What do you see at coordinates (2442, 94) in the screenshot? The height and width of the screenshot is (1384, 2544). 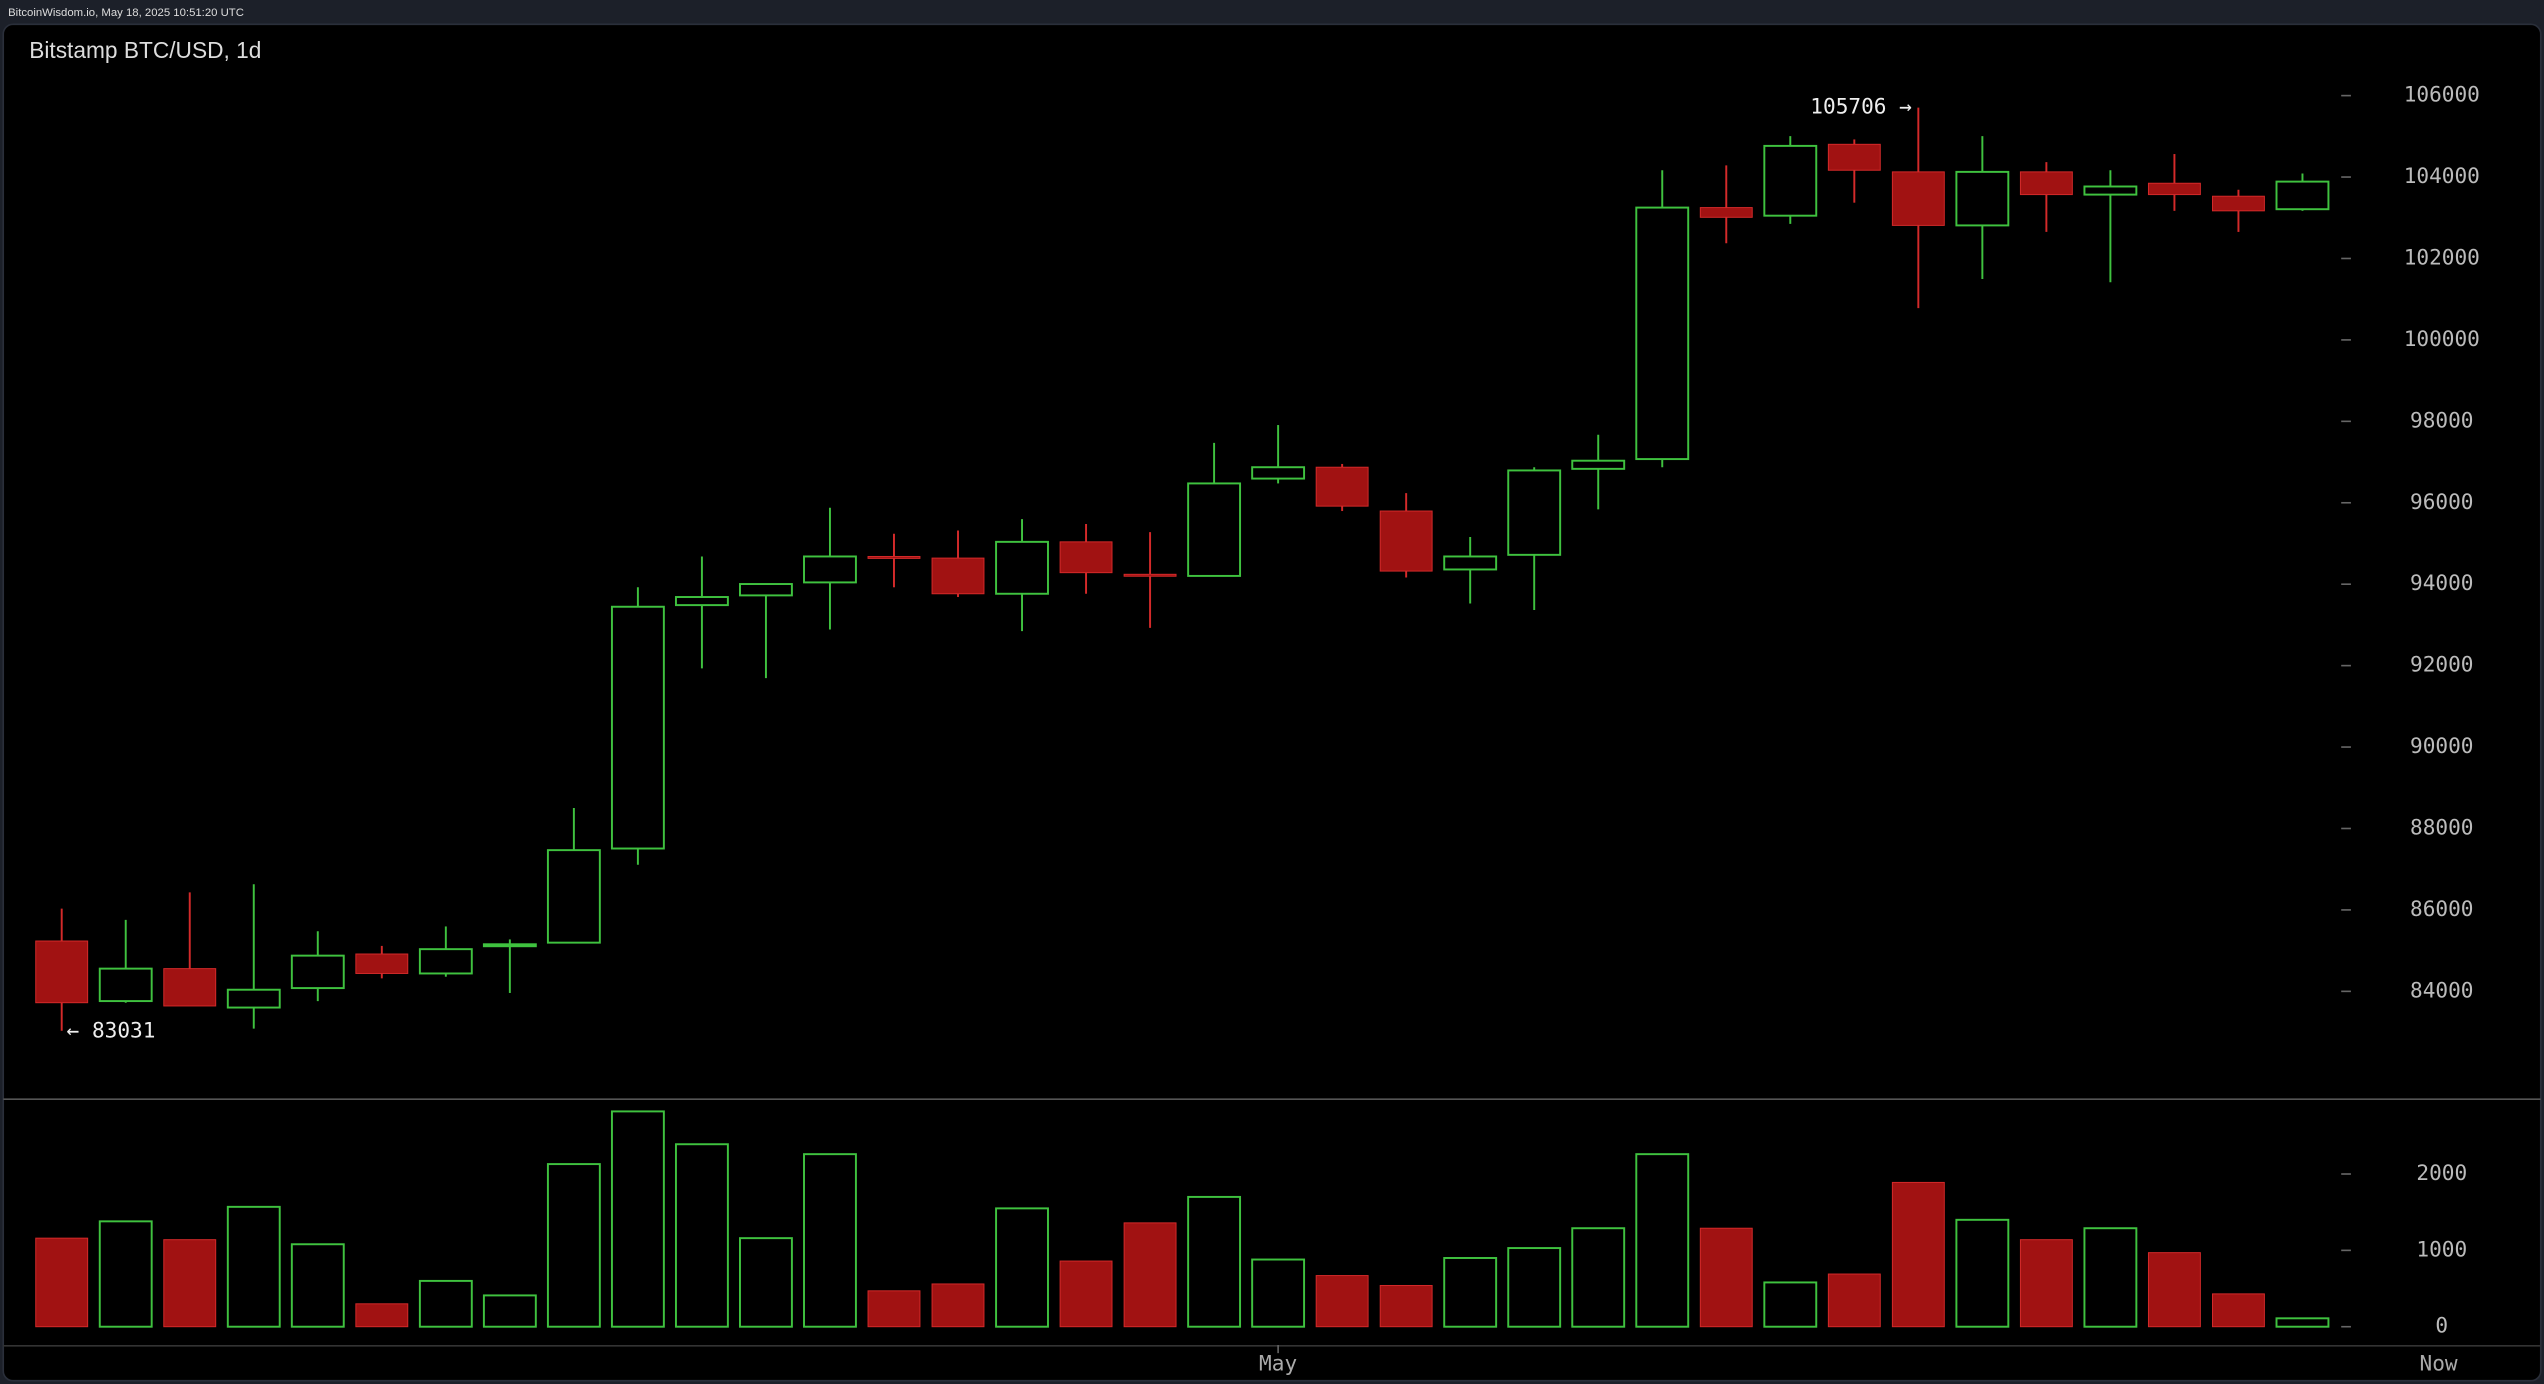 I see `y-tick-label: 106000` at bounding box center [2442, 94].